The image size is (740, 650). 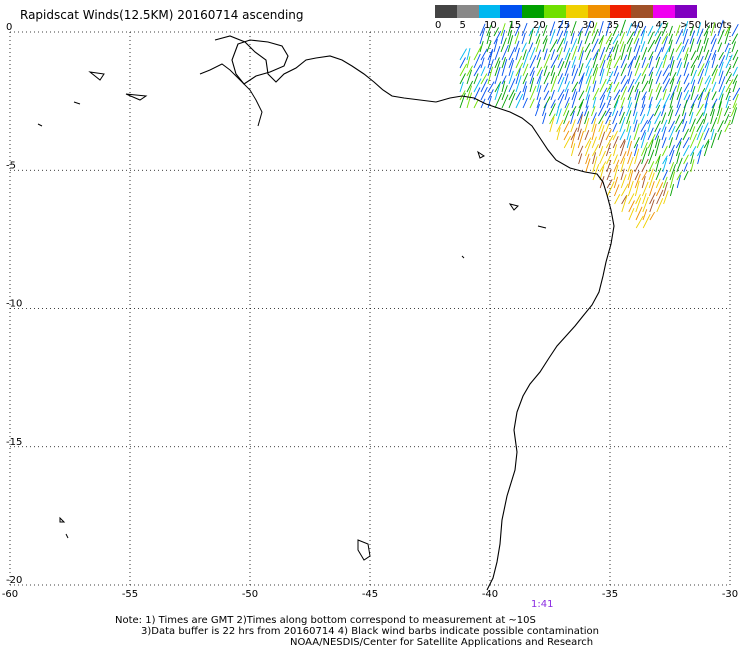 I want to click on legend-labels: 0 5 10 15 20 25 30 35 40 45 >50 knots, so click(x=583, y=25).